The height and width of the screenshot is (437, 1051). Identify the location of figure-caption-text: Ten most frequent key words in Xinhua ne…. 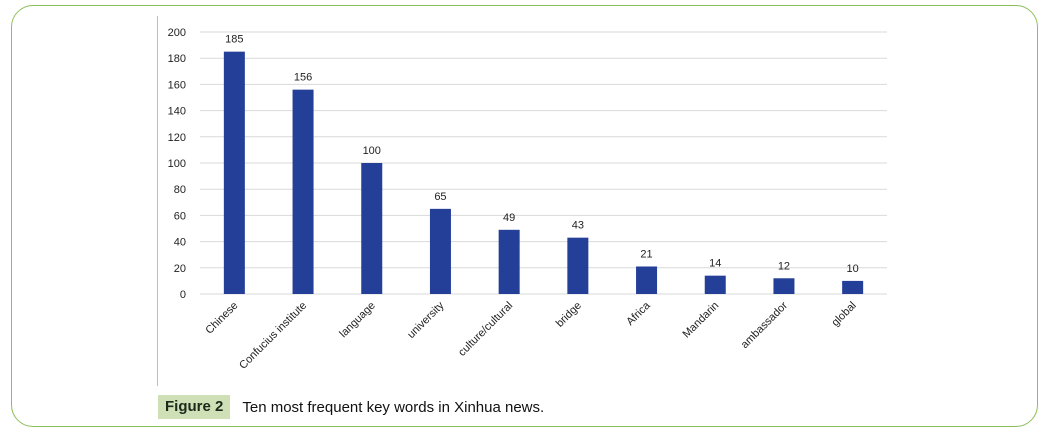
(393, 407).